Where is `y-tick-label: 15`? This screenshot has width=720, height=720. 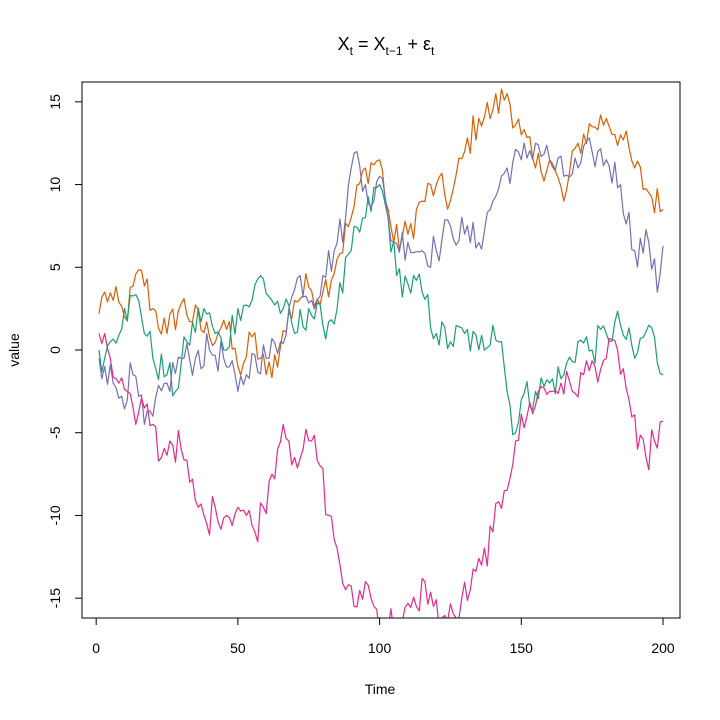
y-tick-label: 15 is located at coordinates (55, 102).